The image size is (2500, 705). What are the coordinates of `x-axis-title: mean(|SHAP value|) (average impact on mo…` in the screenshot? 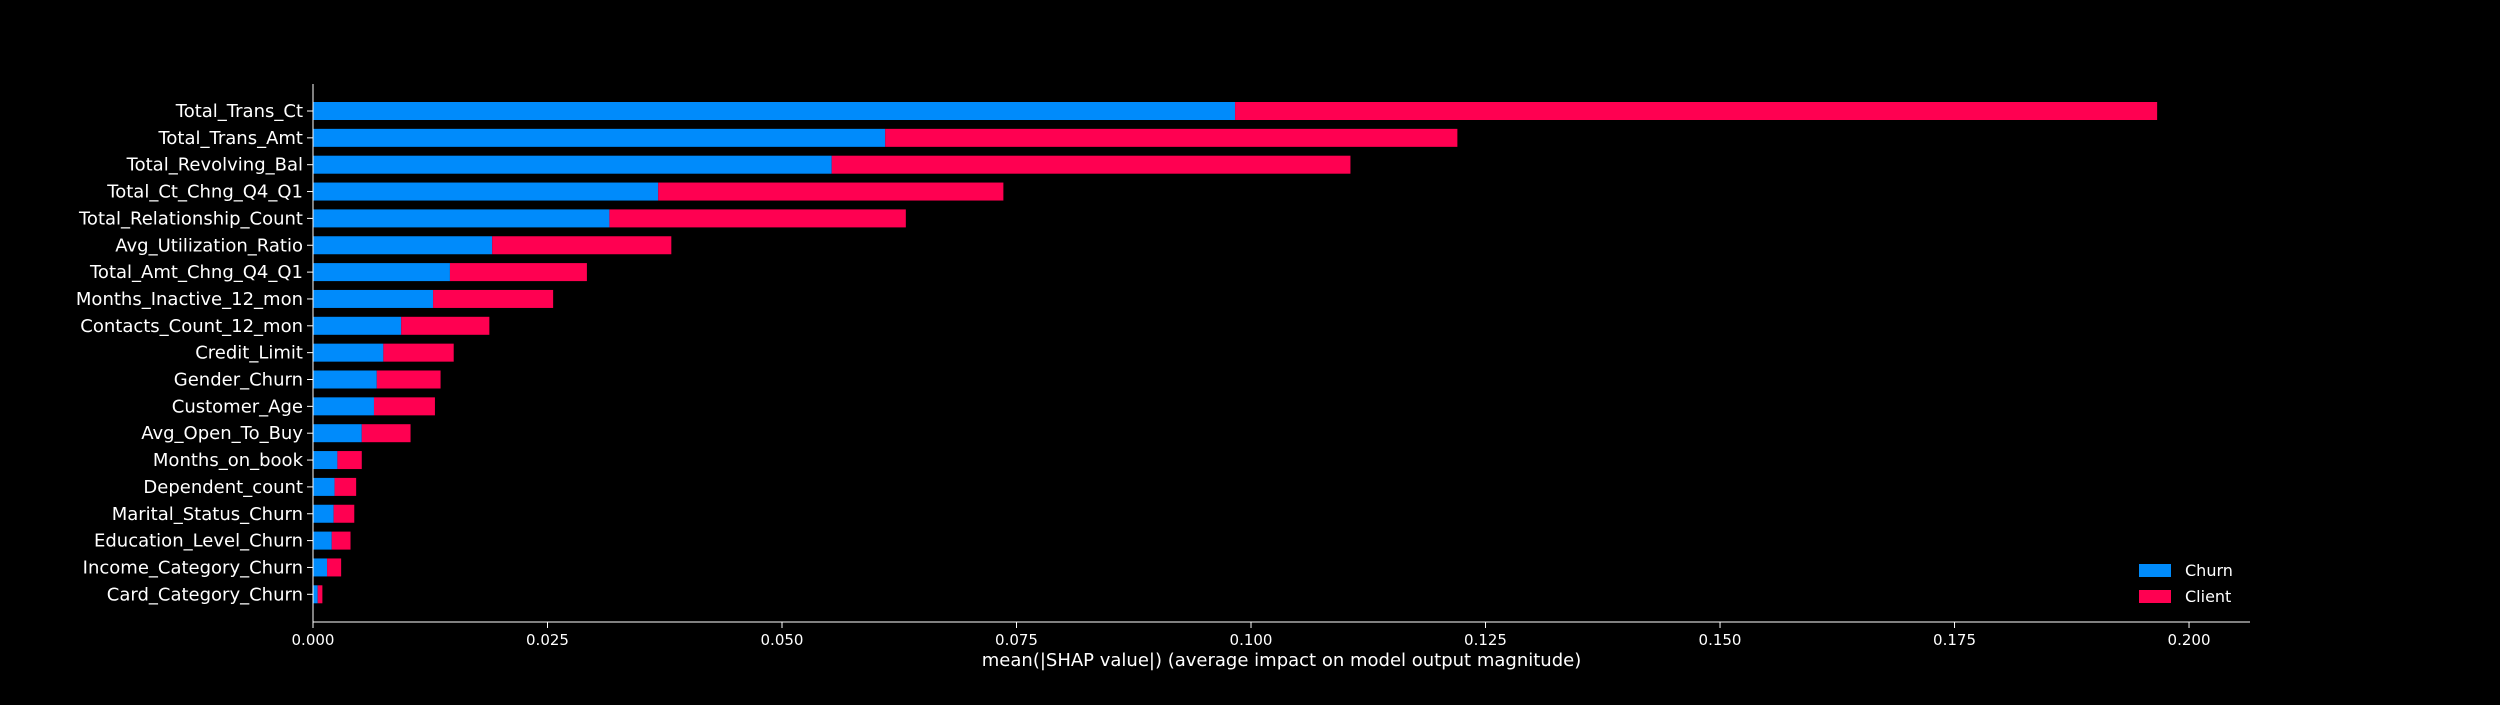 It's located at (1281, 660).